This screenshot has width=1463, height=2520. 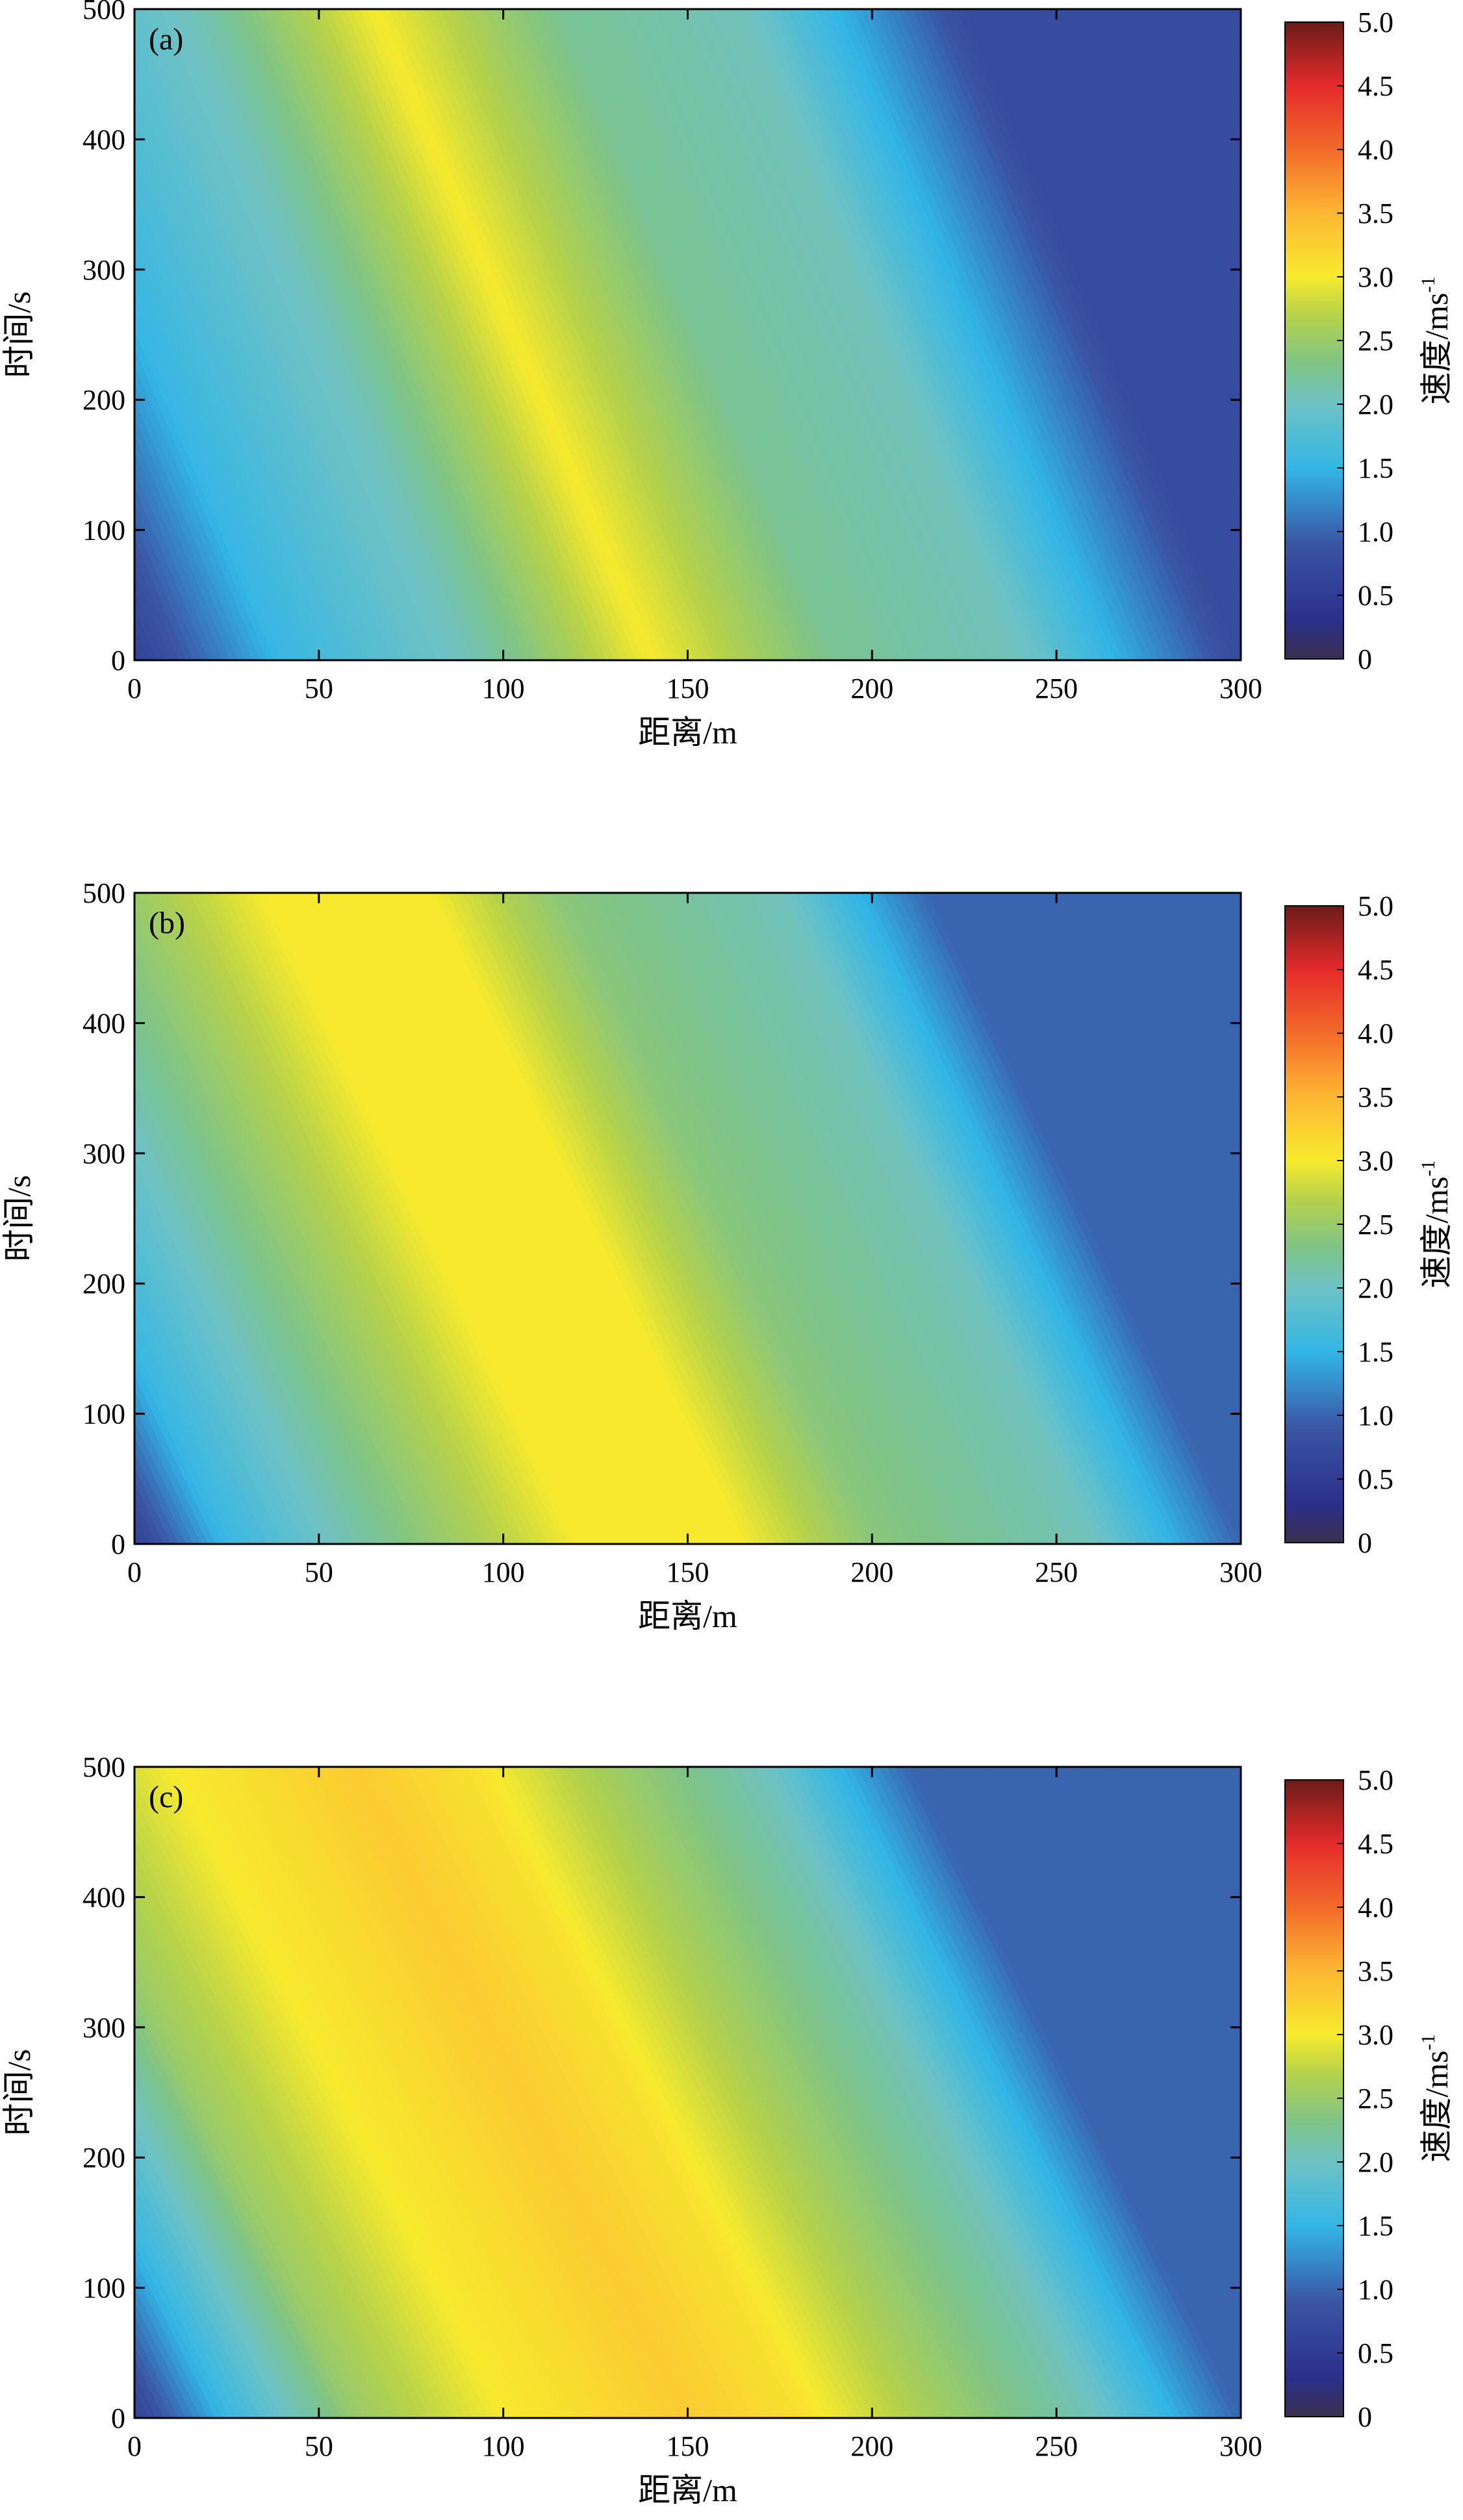 What do you see at coordinates (319, 1572) in the screenshot?
I see `x-tick-label: 50` at bounding box center [319, 1572].